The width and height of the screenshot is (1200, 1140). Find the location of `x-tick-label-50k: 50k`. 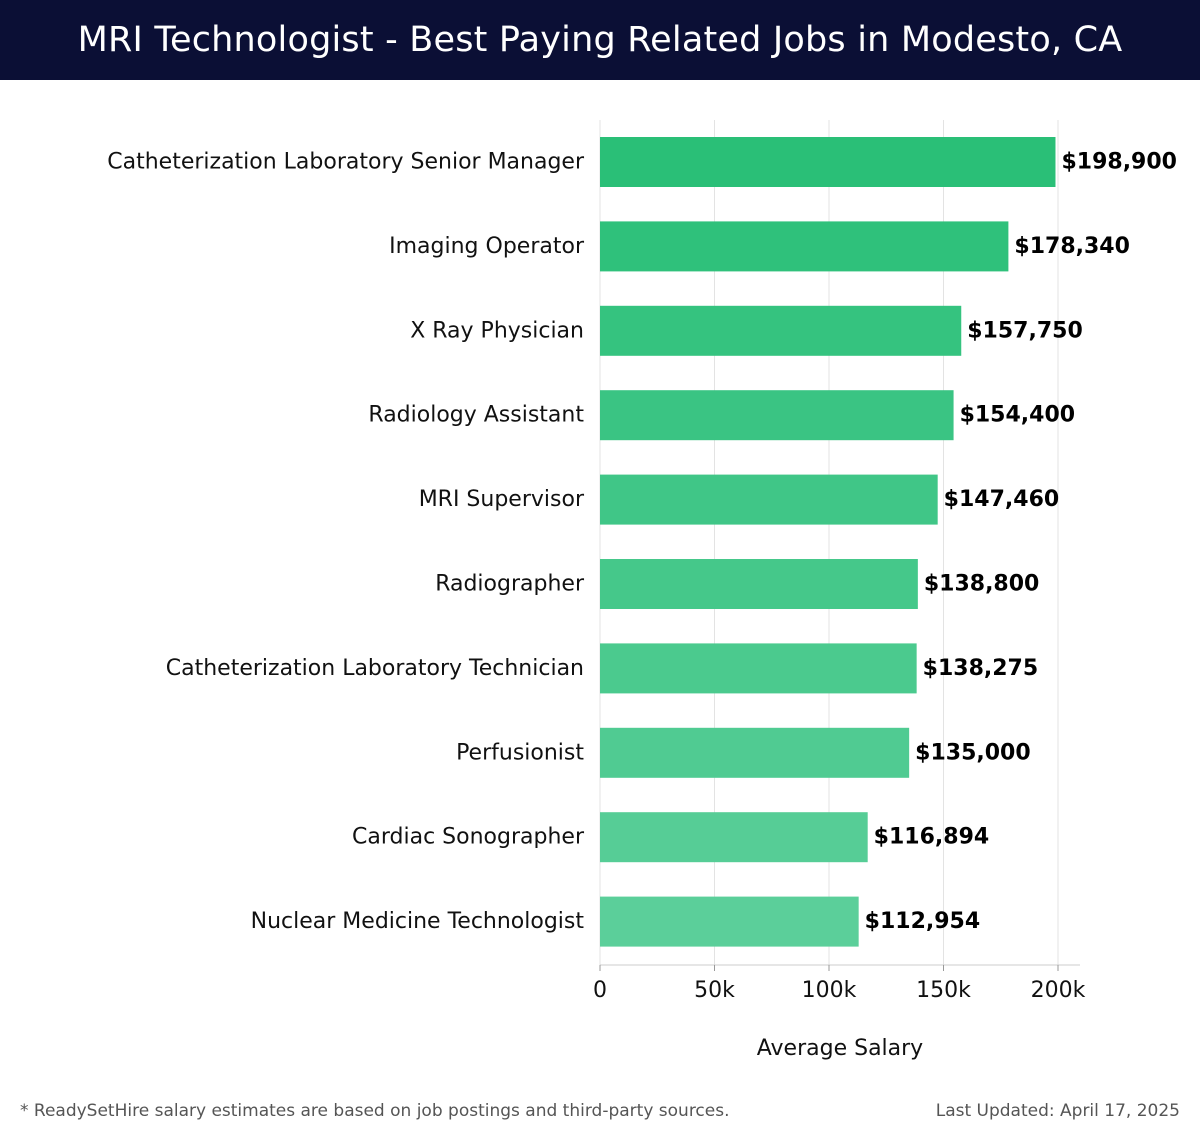

x-tick-label-50k: 50k is located at coordinates (714, 990).